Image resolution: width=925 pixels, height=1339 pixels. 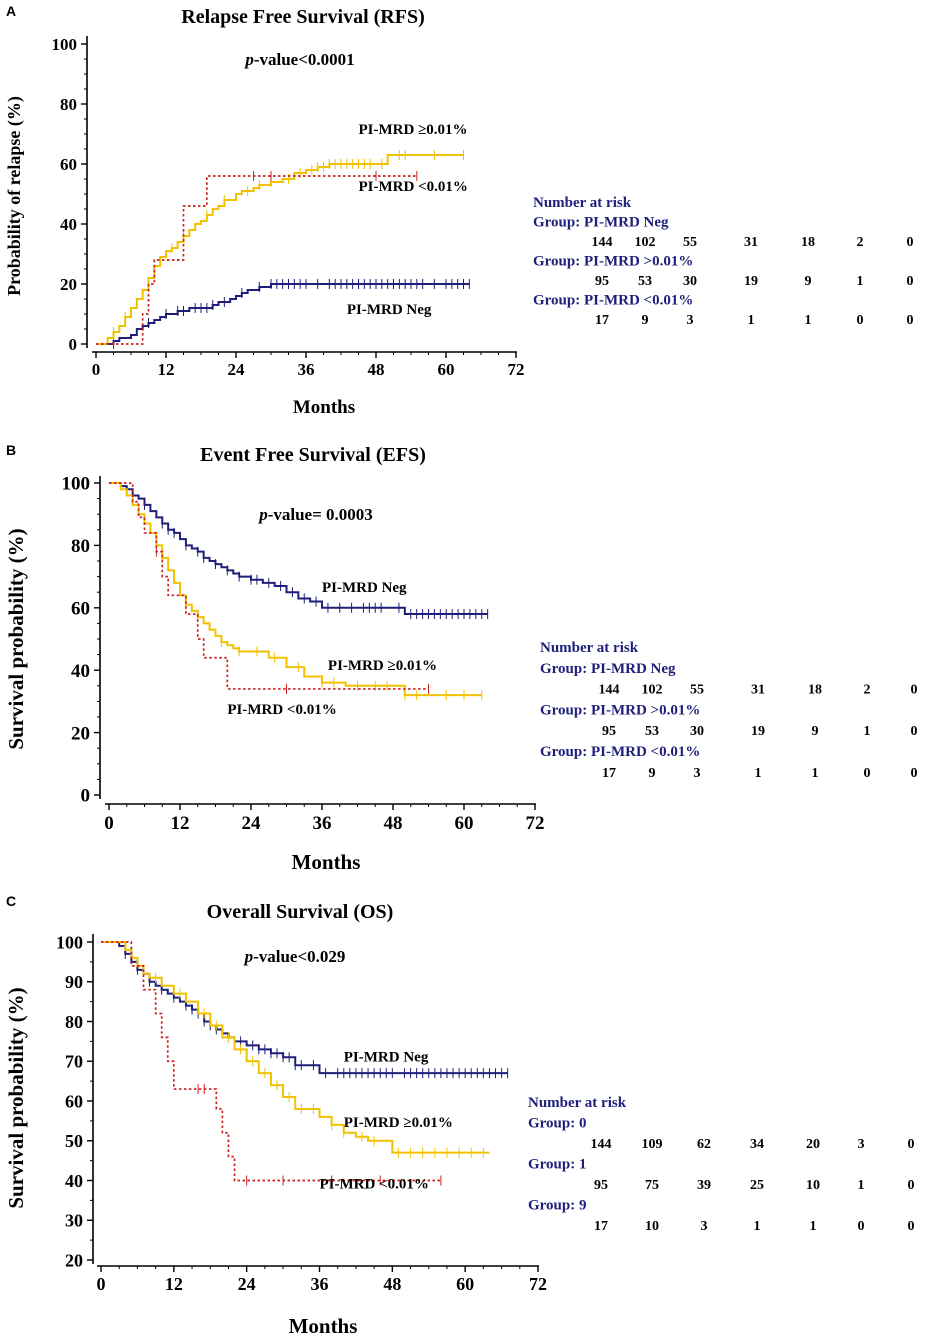 What do you see at coordinates (11, 11) in the screenshot?
I see `panel-letter-a: A` at bounding box center [11, 11].